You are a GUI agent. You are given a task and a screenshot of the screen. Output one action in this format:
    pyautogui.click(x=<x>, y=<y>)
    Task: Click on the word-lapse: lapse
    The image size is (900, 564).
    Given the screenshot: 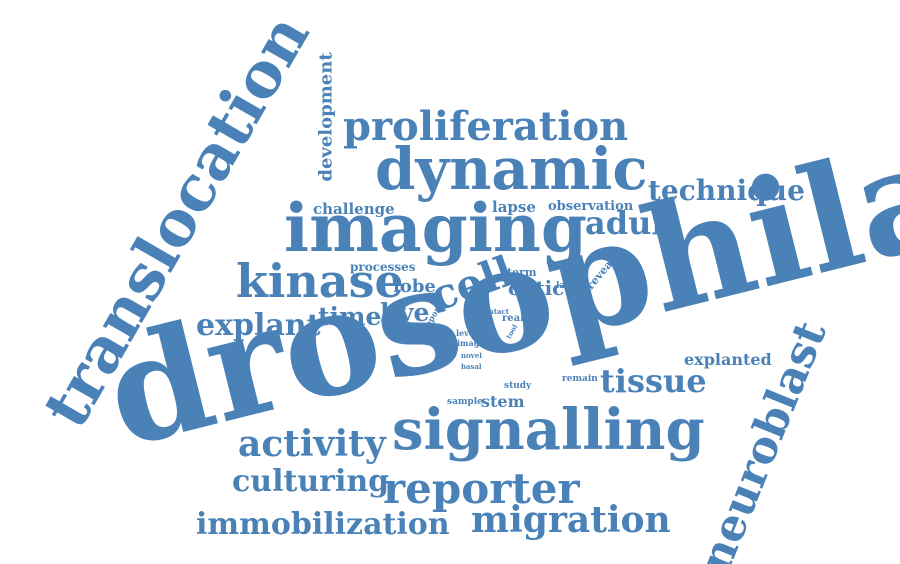 What is the action you would take?
    pyautogui.click(x=514, y=207)
    